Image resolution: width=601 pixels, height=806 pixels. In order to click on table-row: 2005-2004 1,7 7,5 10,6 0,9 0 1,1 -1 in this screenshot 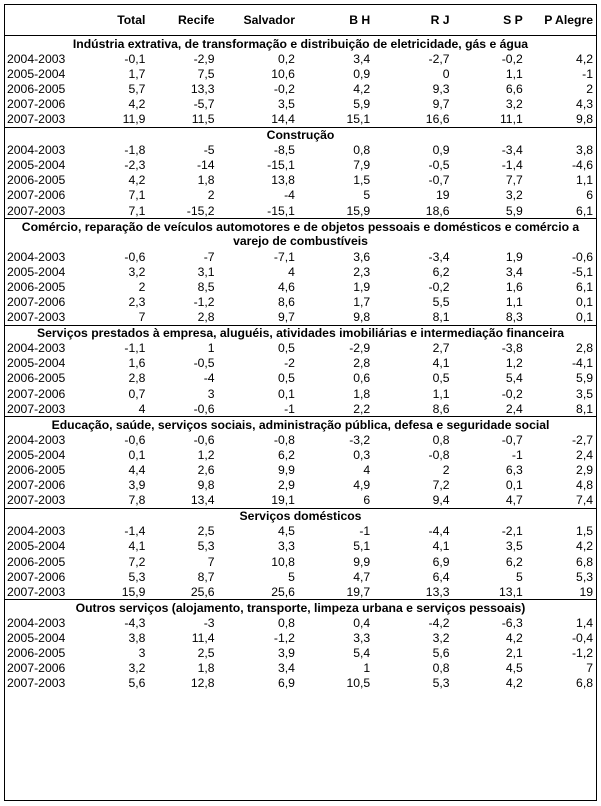, I will do `click(300, 73)`.